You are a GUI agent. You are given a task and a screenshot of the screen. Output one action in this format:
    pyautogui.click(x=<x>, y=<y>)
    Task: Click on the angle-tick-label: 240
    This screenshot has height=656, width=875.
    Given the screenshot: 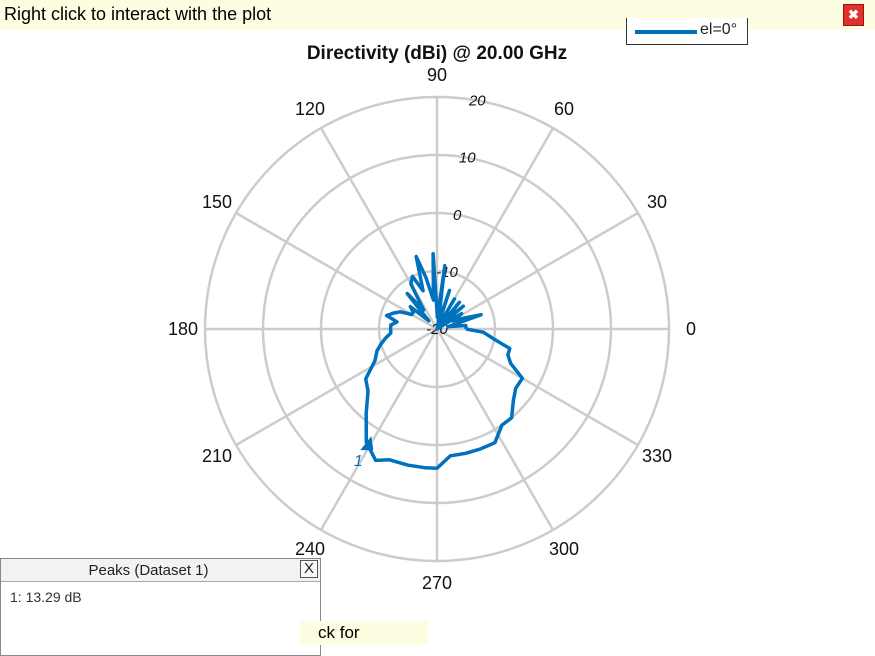 What is the action you would take?
    pyautogui.click(x=310, y=549)
    